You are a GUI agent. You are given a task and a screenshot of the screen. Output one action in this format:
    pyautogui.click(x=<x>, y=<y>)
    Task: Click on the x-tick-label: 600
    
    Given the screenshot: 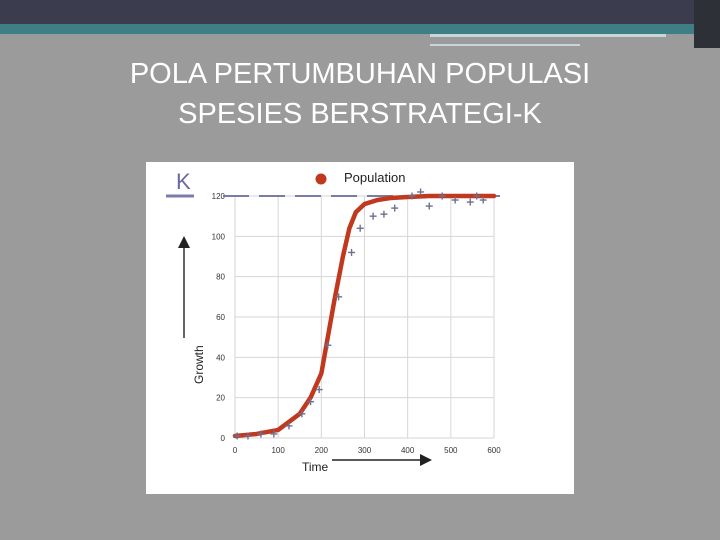 What is the action you would take?
    pyautogui.click(x=494, y=450)
    